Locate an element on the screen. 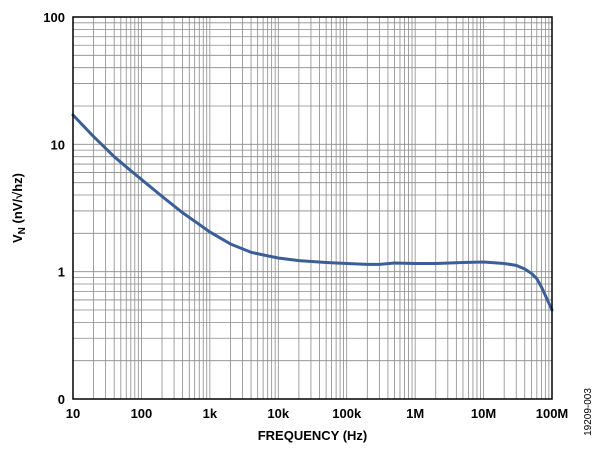 This screenshot has height=452, width=598. x-tick-label: 10M is located at coordinates (483, 413).